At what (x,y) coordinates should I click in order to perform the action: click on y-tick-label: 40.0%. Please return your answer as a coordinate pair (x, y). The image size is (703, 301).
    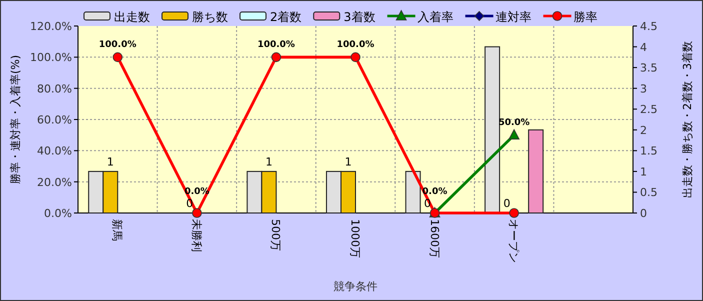
    Looking at the image, I should click on (54, 151).